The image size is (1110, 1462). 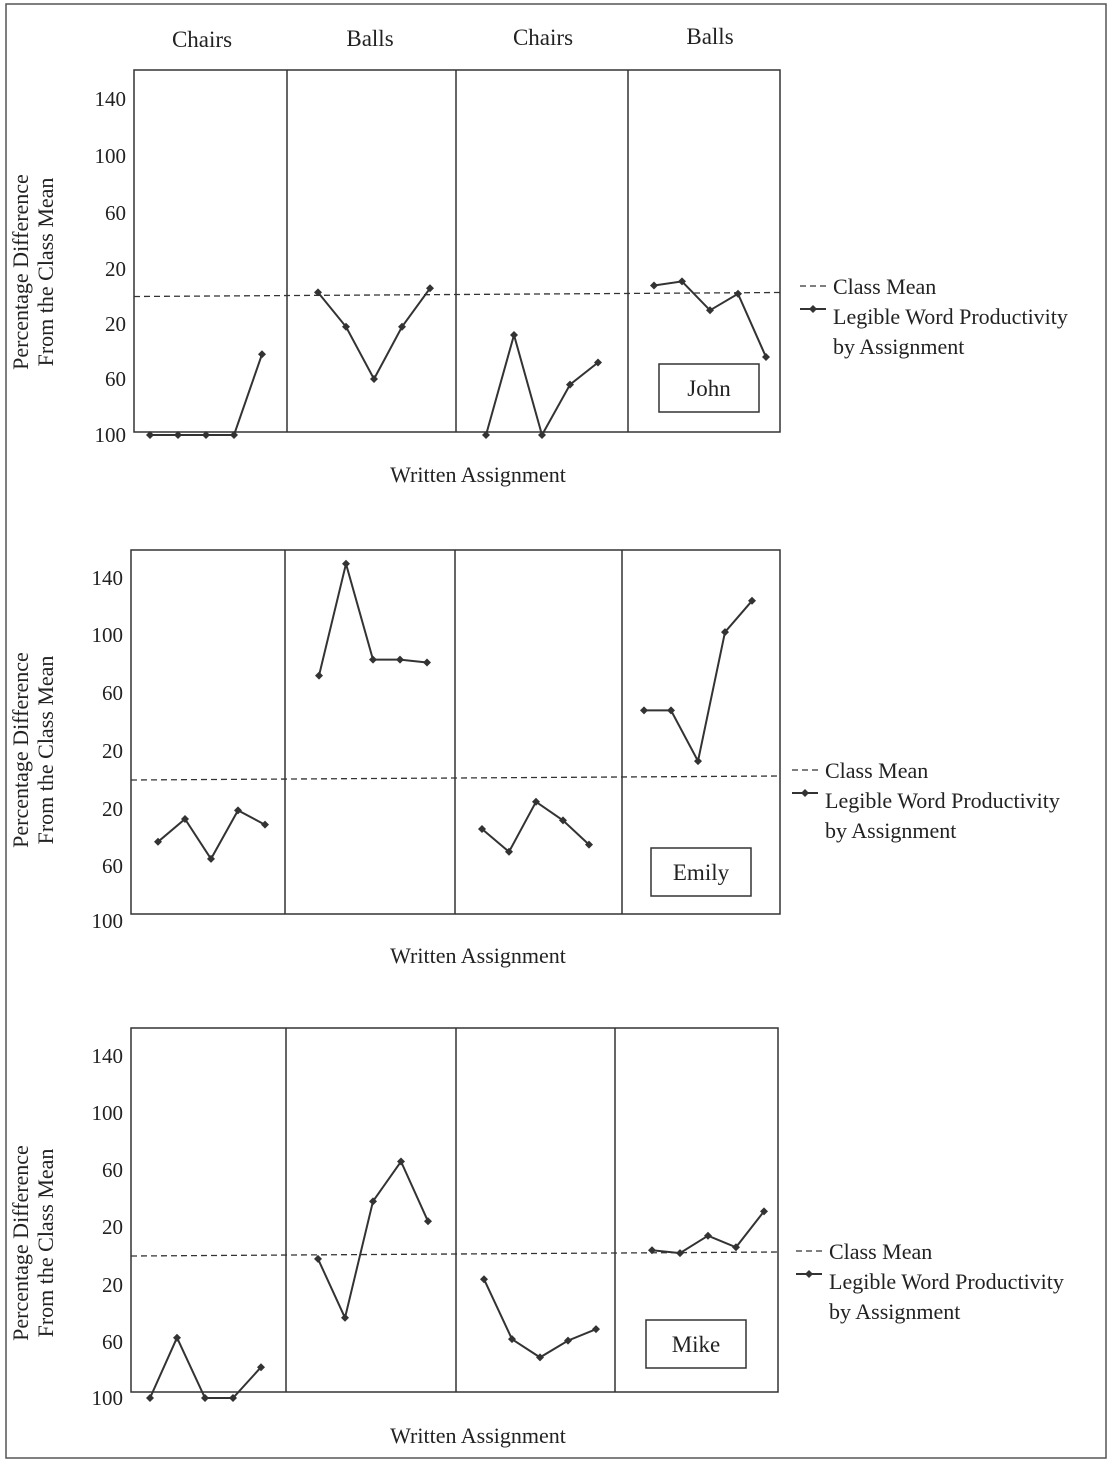 I want to click on phase-headers: Chairs Balls Chairs Balls, so click(x=453, y=38).